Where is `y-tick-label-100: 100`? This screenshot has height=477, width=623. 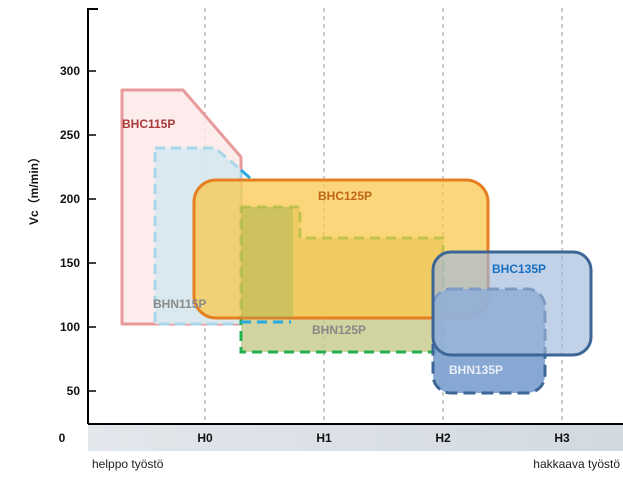
y-tick-label-100: 100 is located at coordinates (70, 327).